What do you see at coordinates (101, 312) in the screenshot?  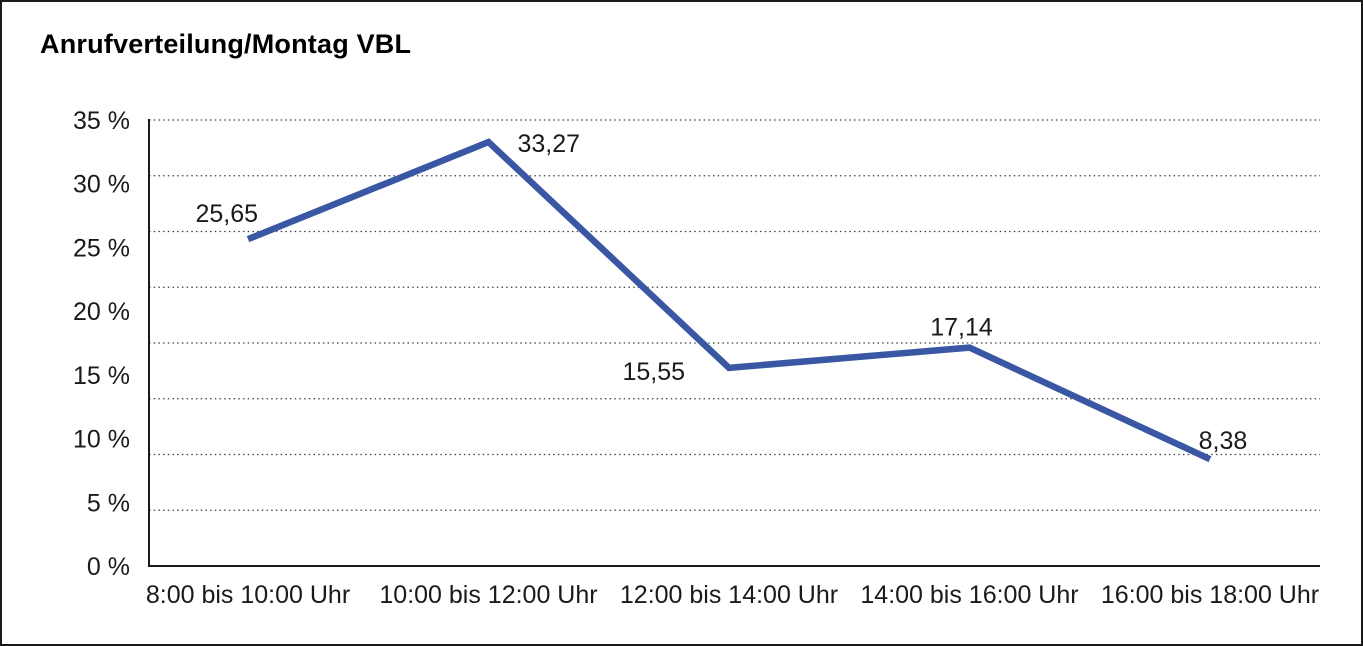 I see `y-tick-label: 20 %` at bounding box center [101, 312].